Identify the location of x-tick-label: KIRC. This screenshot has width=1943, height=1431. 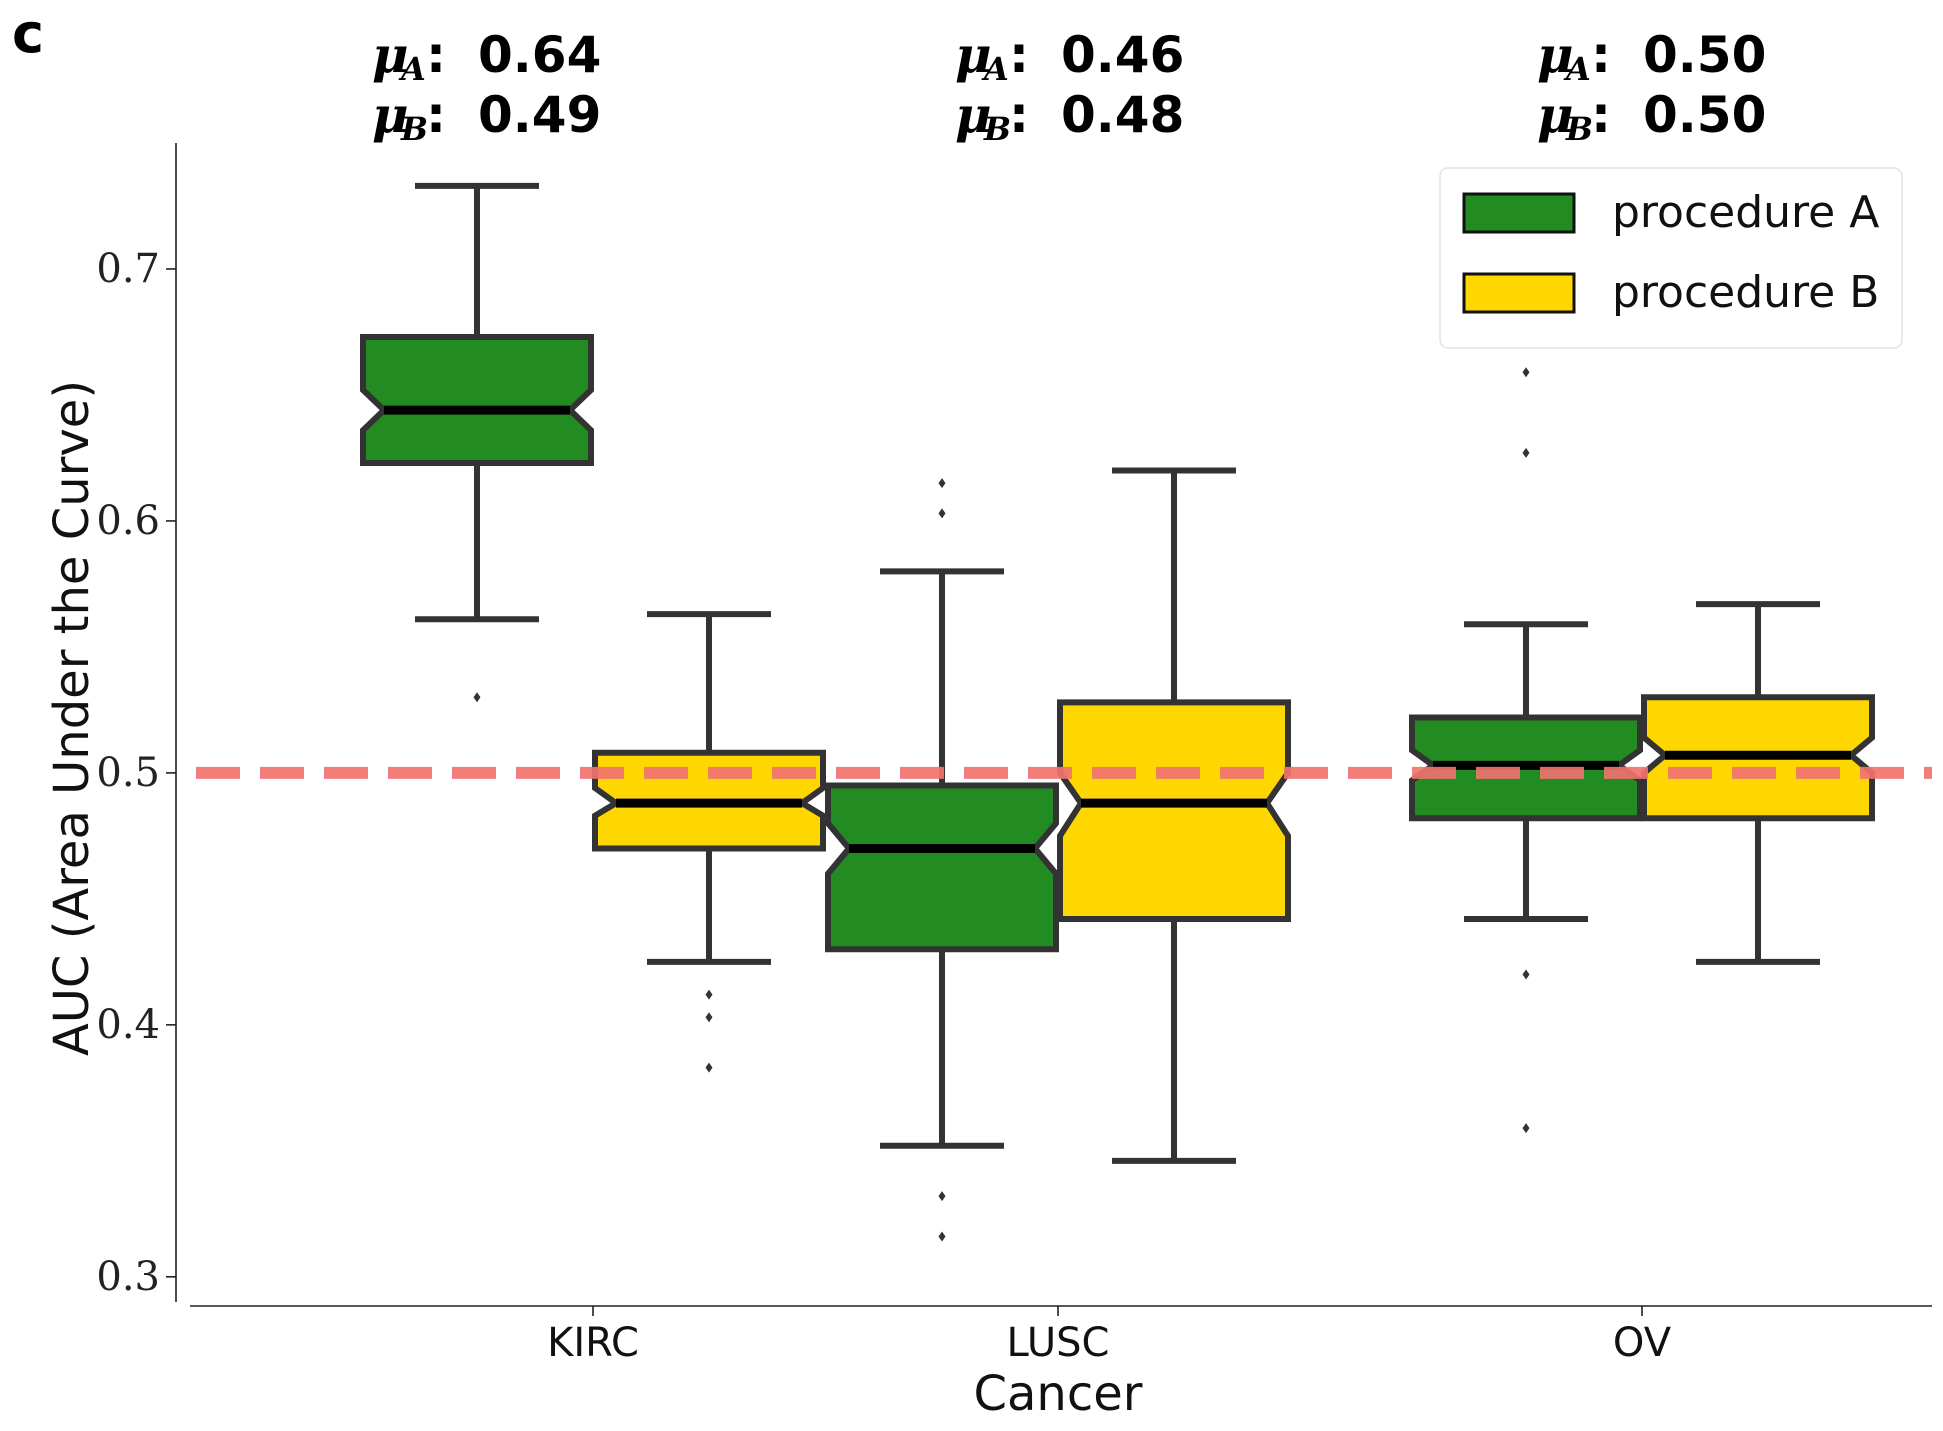
(593, 1343).